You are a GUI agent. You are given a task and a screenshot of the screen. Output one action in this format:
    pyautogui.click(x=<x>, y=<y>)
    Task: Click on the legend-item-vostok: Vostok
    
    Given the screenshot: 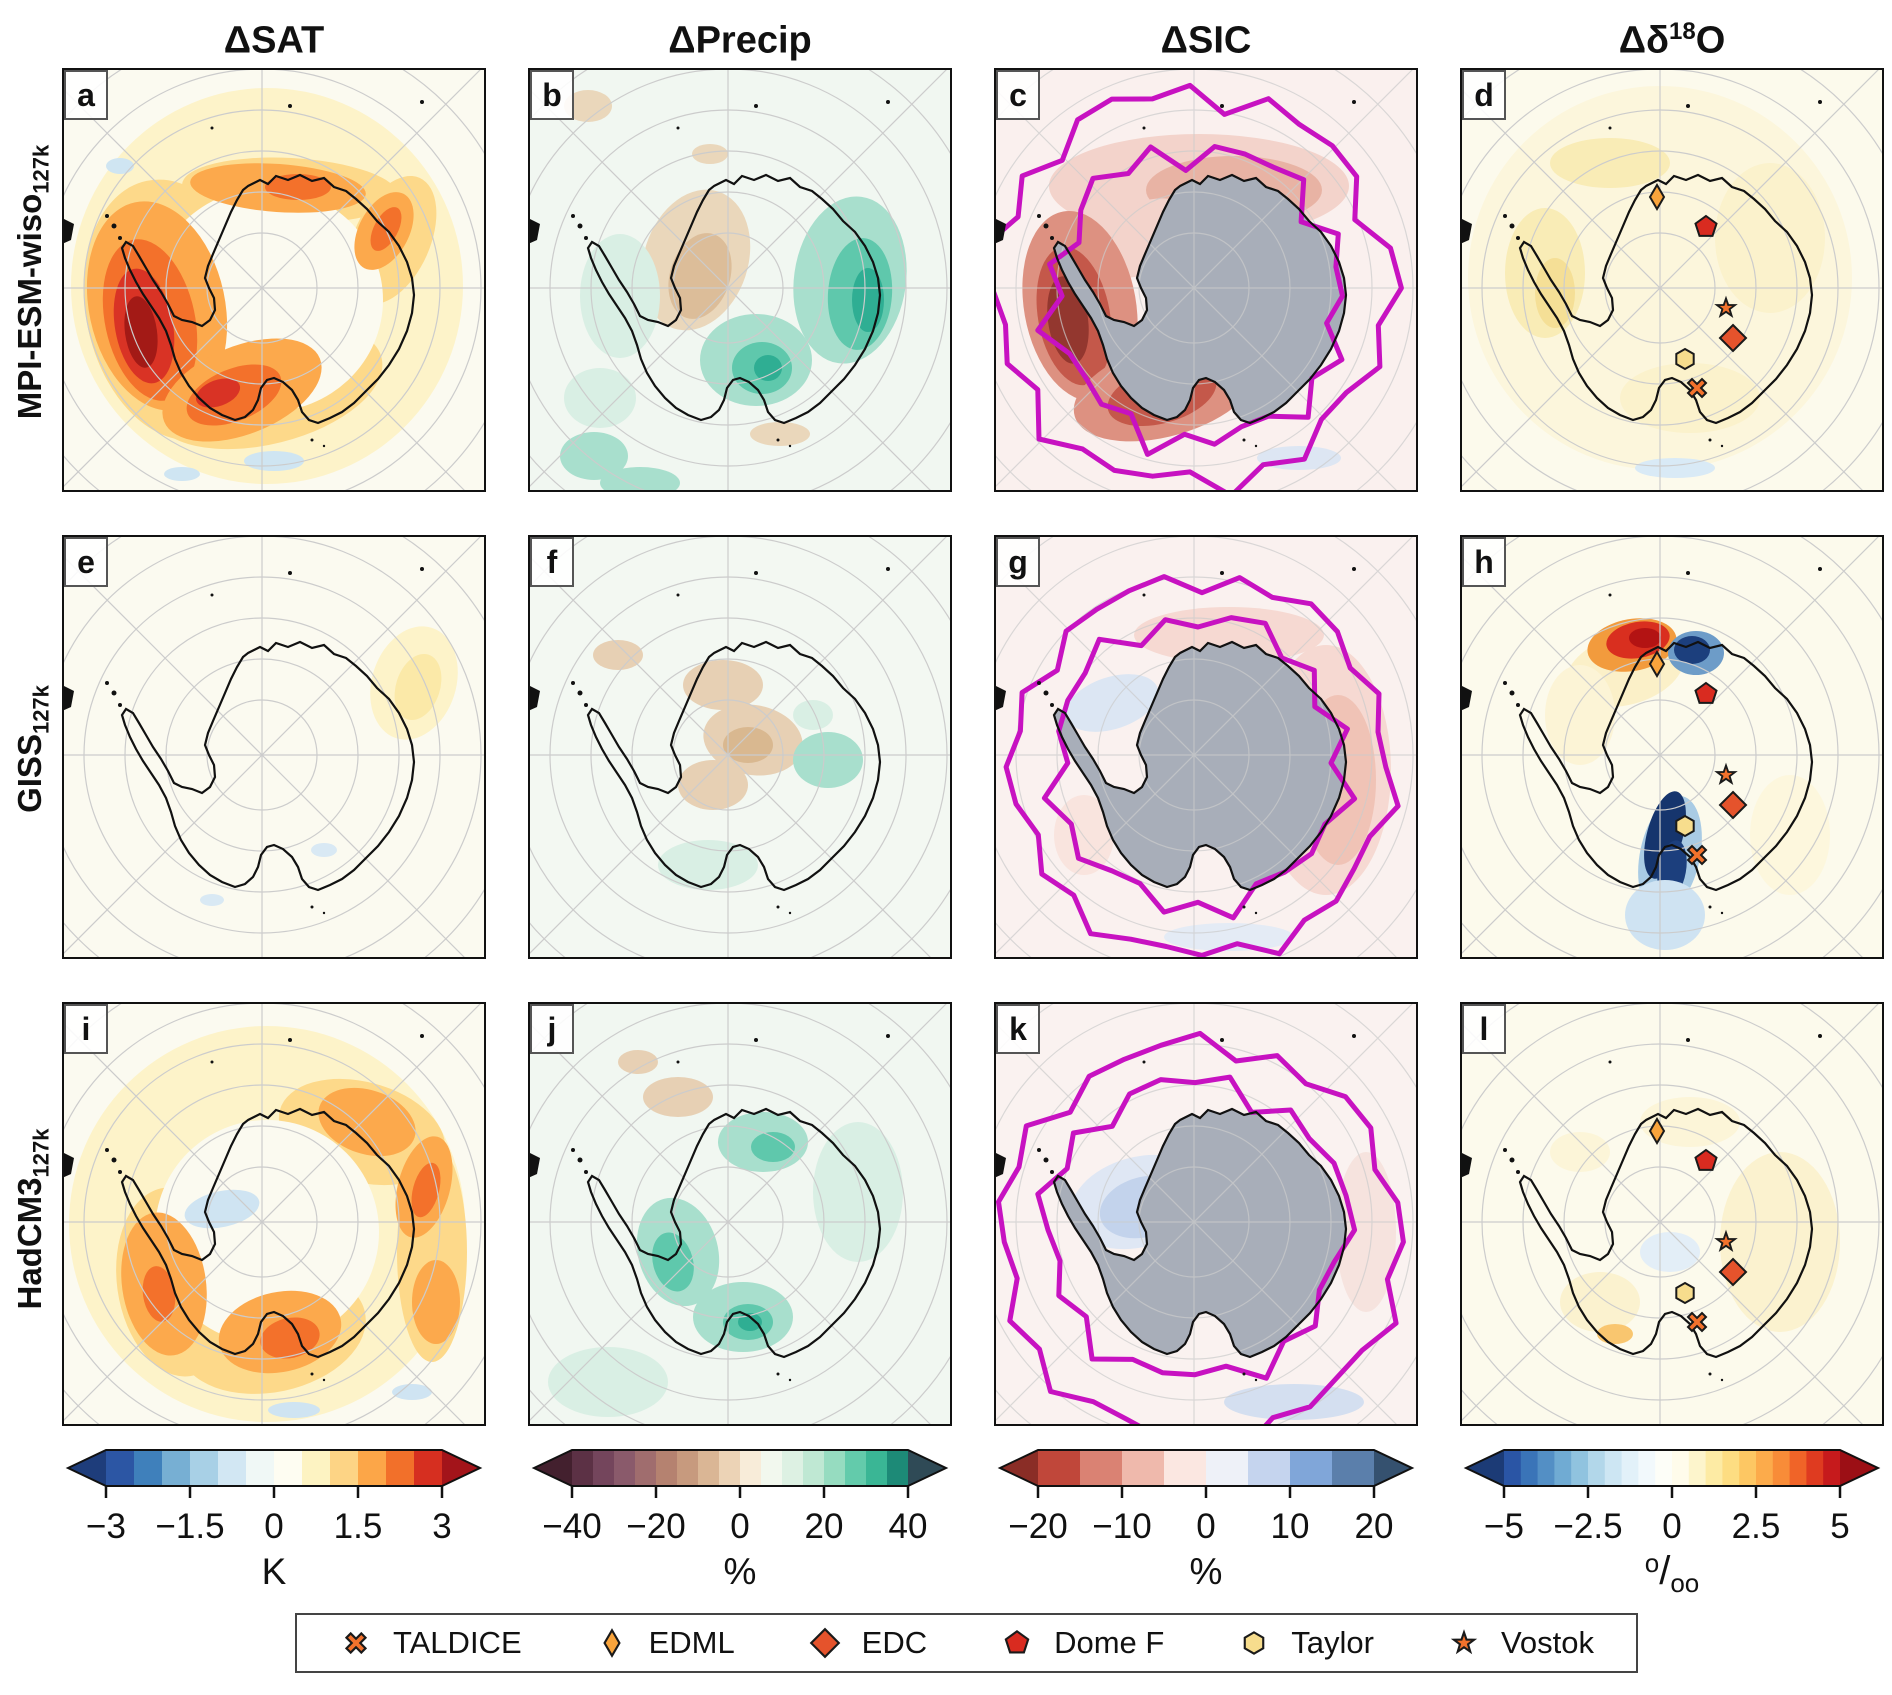 What is the action you would take?
    pyautogui.click(x=1520, y=1643)
    